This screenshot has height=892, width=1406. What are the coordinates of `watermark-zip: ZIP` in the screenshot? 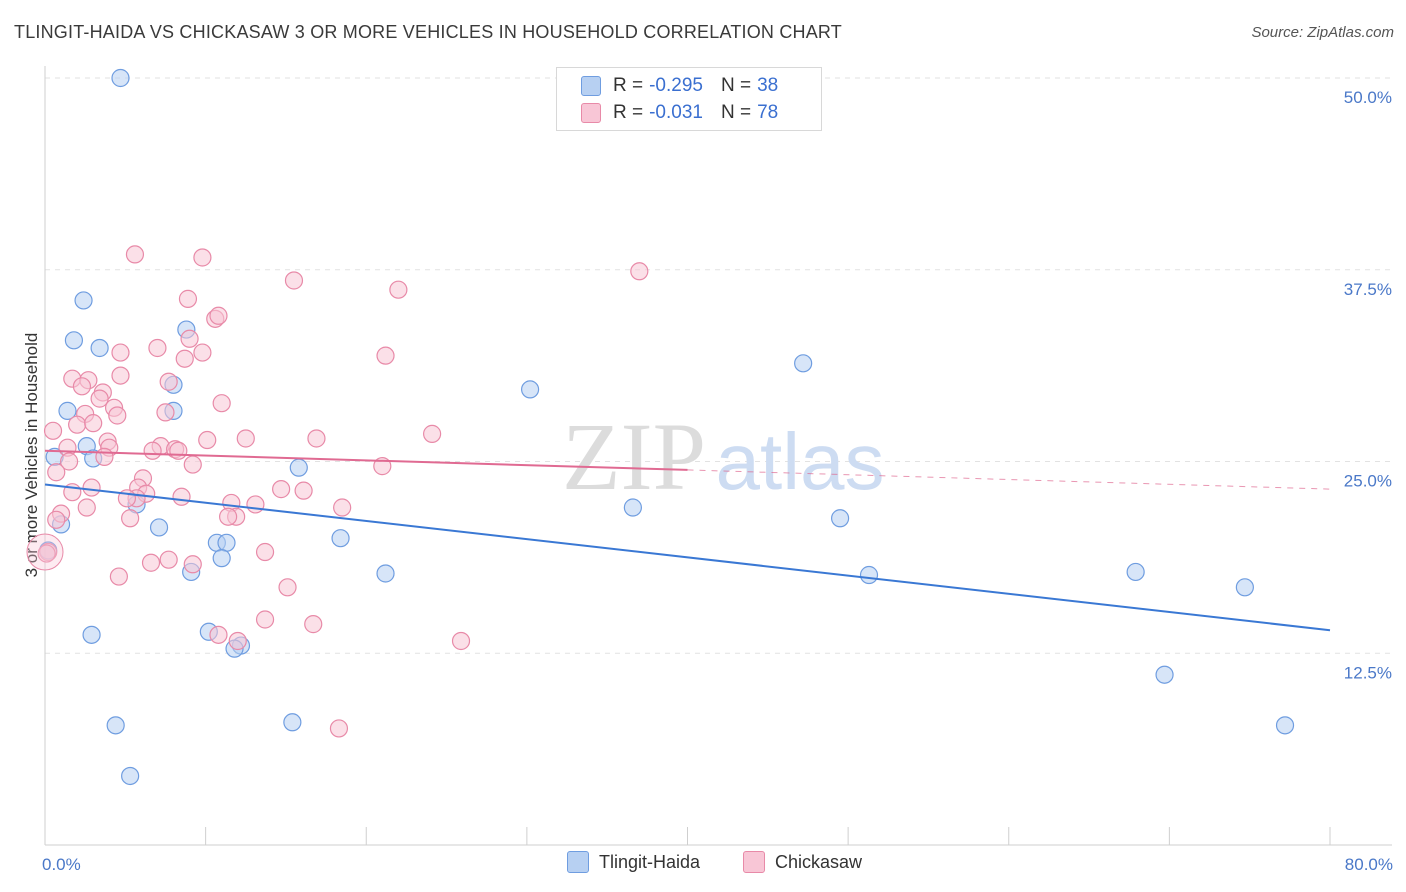 It's located at (634, 456).